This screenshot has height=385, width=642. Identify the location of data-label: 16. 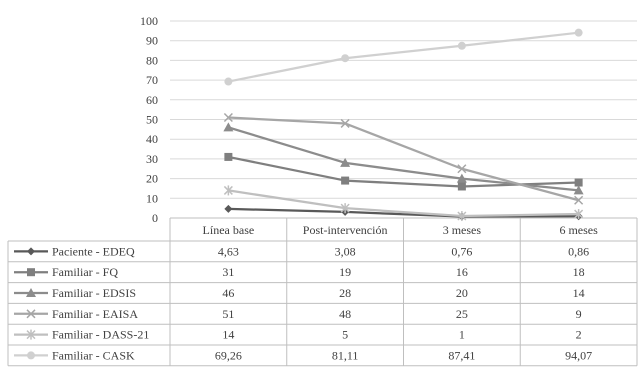
(462, 272).